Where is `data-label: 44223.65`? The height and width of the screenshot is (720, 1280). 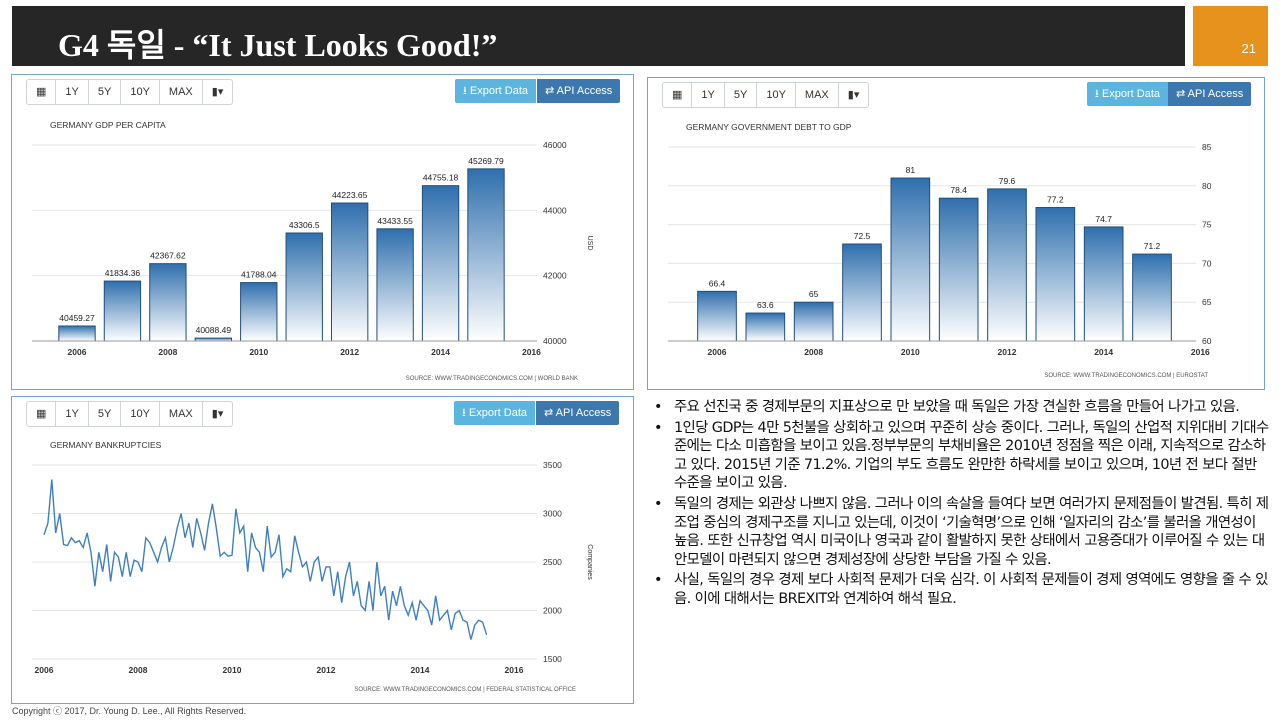
data-label: 44223.65 is located at coordinates (350, 195).